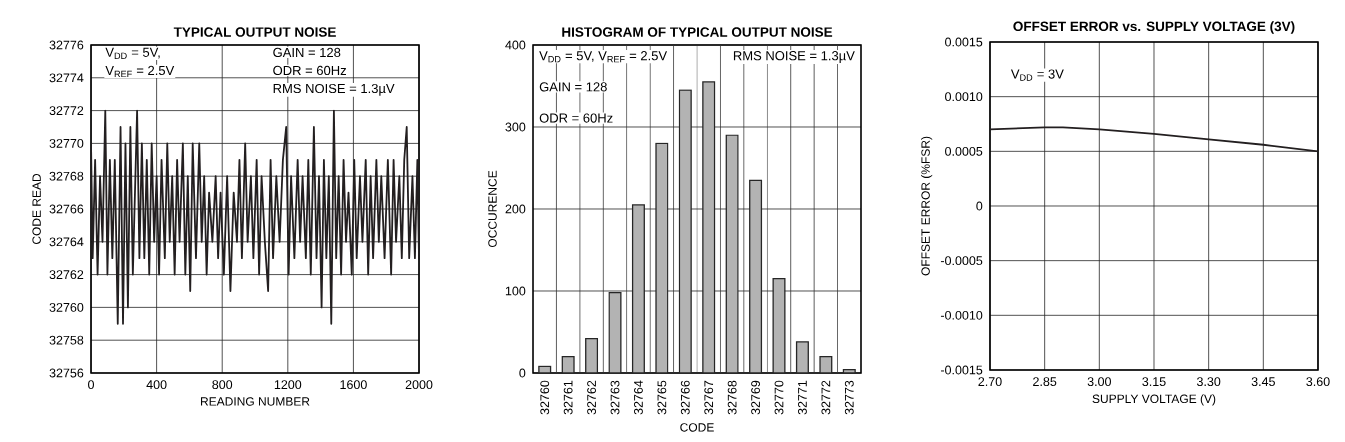  Describe the element at coordinates (964, 97) in the screenshot. I see `y-tick-label: 0.0010` at that location.